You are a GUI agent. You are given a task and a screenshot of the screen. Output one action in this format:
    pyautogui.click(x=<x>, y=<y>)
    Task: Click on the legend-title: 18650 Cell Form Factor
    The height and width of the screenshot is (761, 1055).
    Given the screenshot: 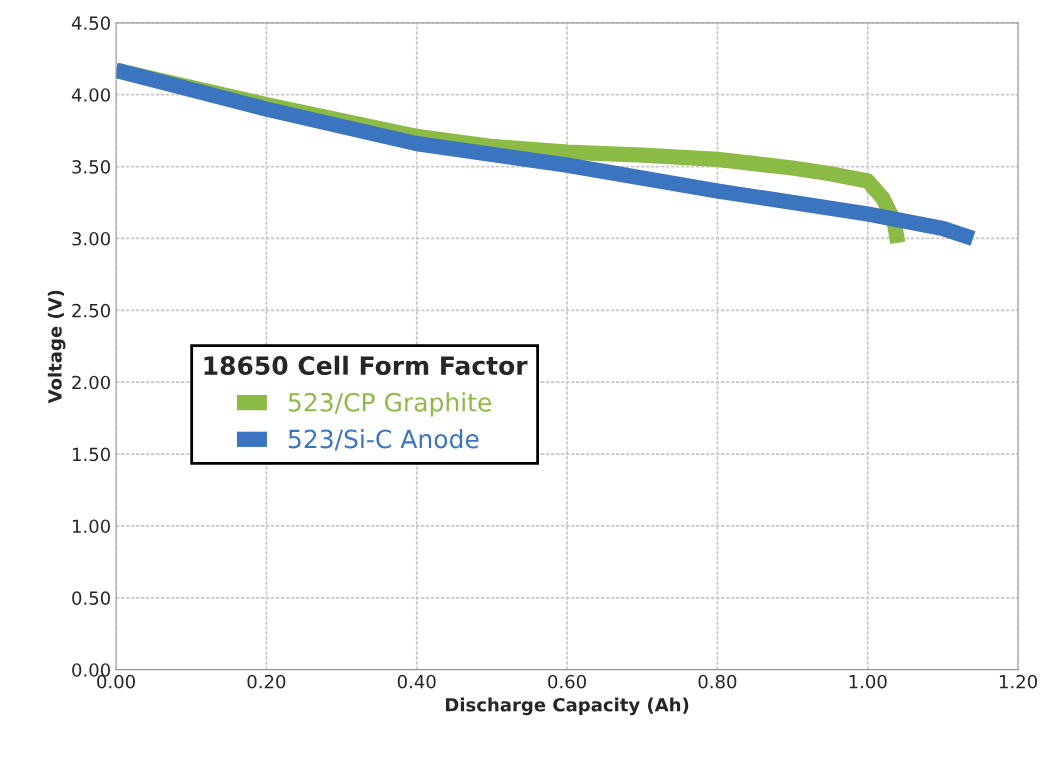 What is the action you would take?
    pyautogui.click(x=366, y=365)
    